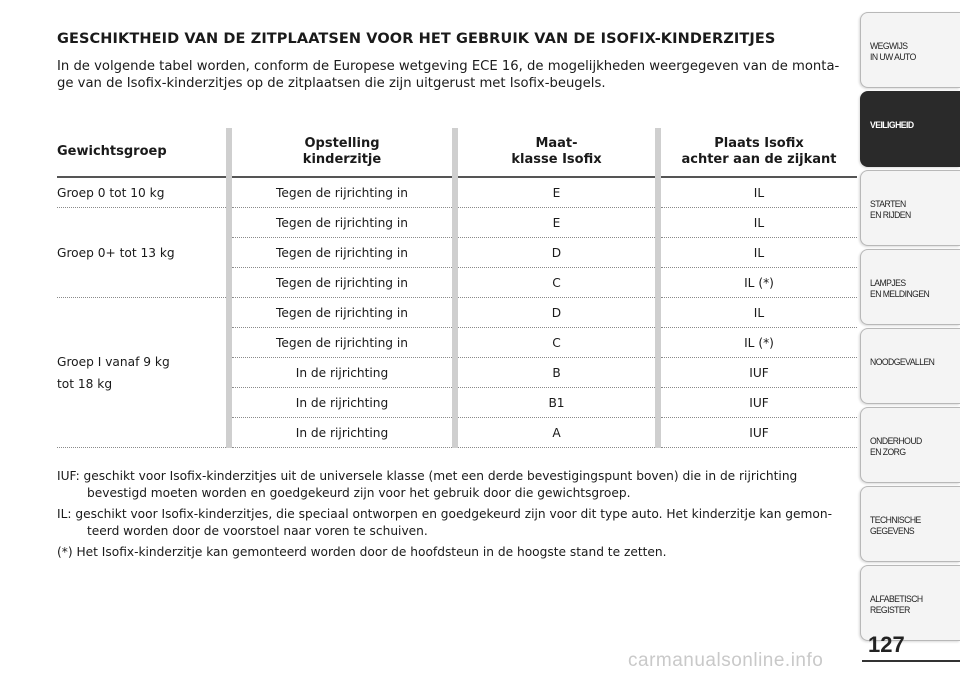 Image resolution: width=960 pixels, height=677 pixels. What do you see at coordinates (911, 661) in the screenshot?
I see `page-number-rule` at bounding box center [911, 661].